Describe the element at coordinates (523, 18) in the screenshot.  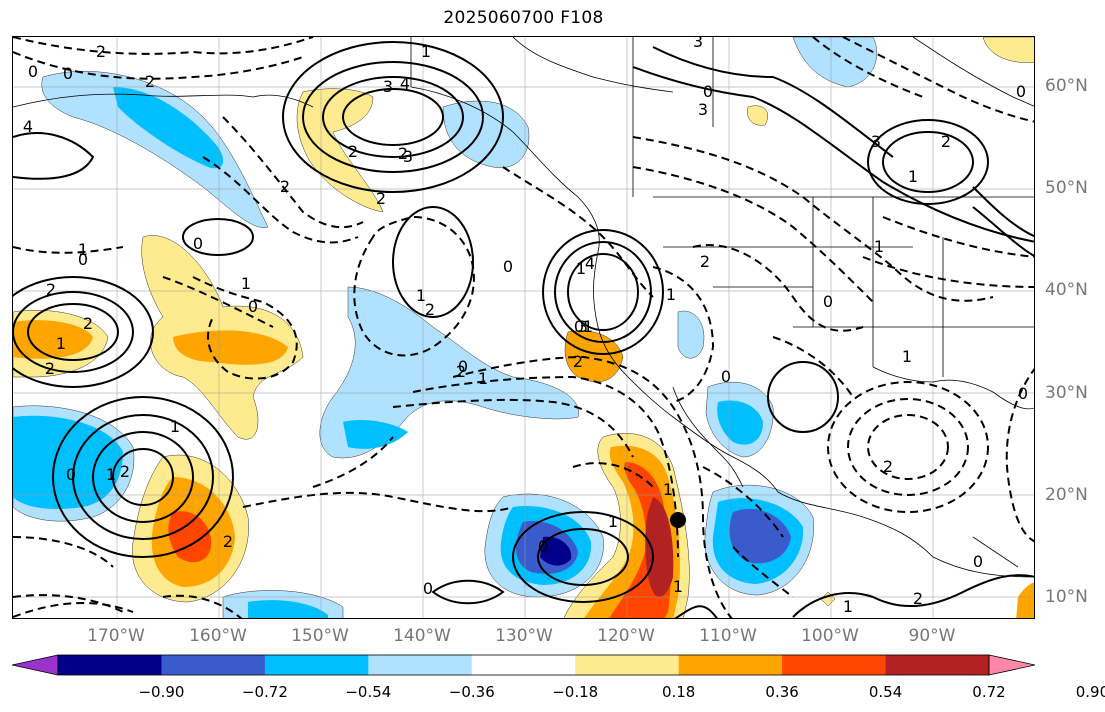
I see `map-title: 2025060700 F108` at that location.